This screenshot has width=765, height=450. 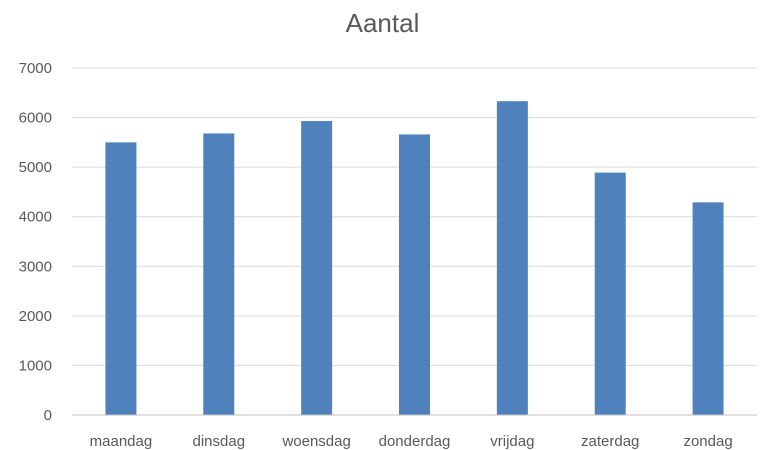 What do you see at coordinates (415, 441) in the screenshot?
I see `x-tick-label: donderdag` at bounding box center [415, 441].